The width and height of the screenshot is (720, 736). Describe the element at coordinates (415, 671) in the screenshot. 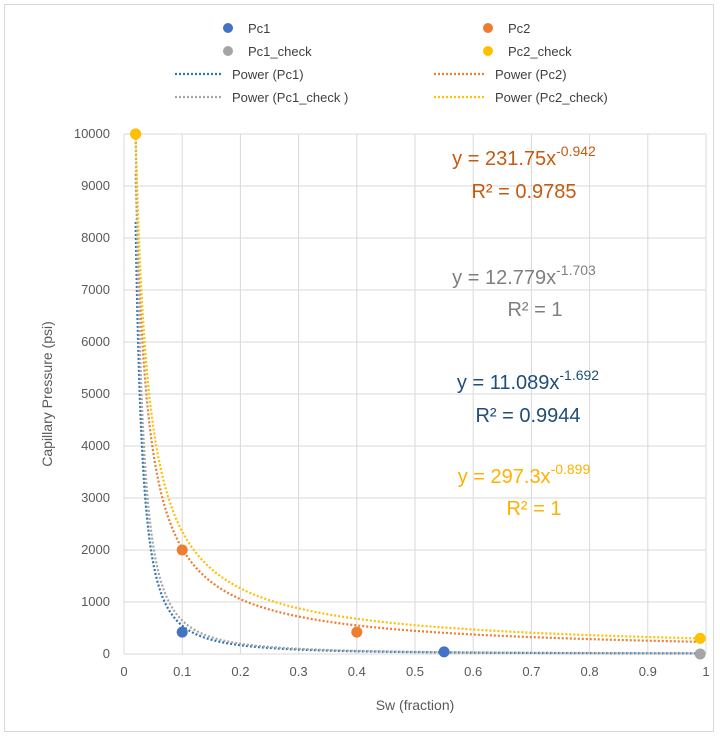

I see `x-tick-label: 0.5` at that location.